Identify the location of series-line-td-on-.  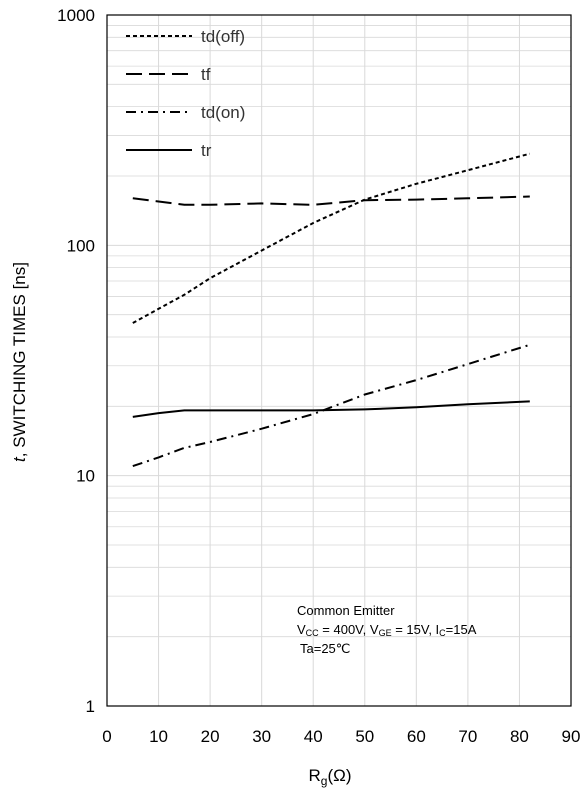
(331, 405).